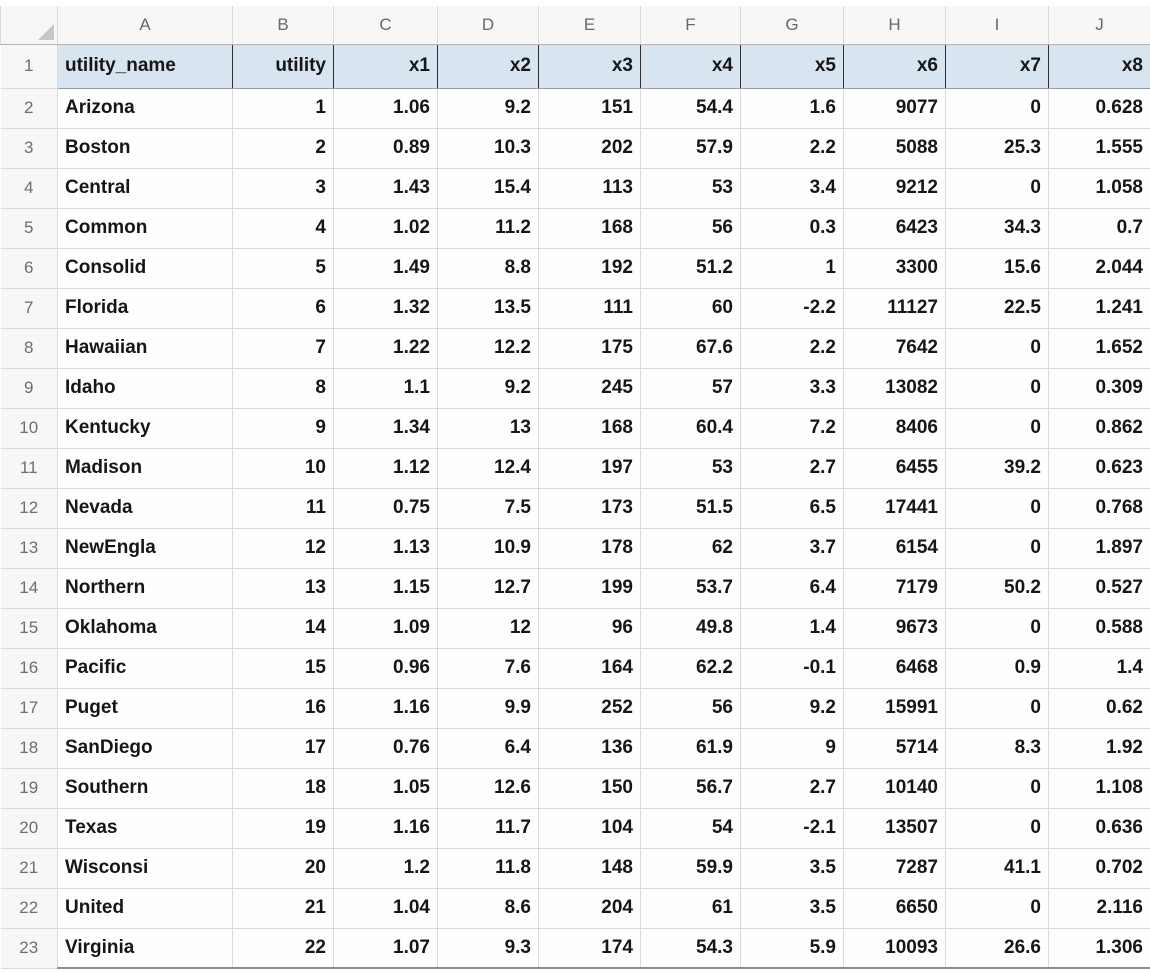 The height and width of the screenshot is (973, 1150). Describe the element at coordinates (283, 908) in the screenshot. I see `cell: 21` at that location.